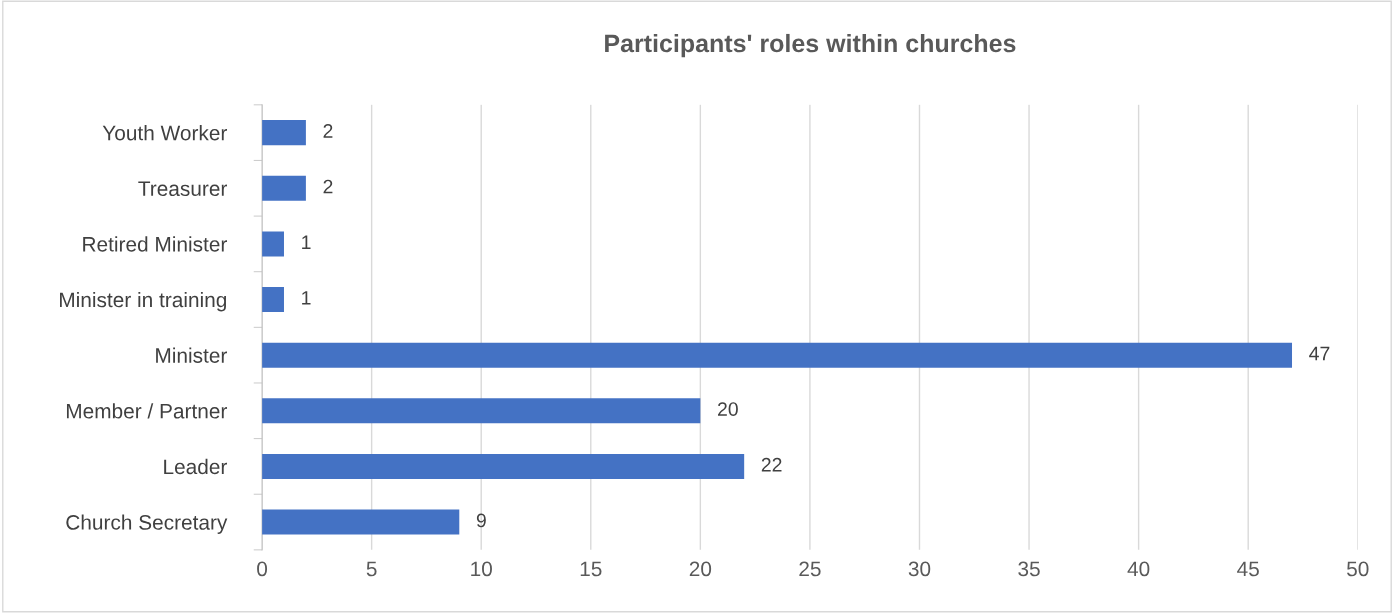  I want to click on x-tick-label: 50, so click(1358, 569).